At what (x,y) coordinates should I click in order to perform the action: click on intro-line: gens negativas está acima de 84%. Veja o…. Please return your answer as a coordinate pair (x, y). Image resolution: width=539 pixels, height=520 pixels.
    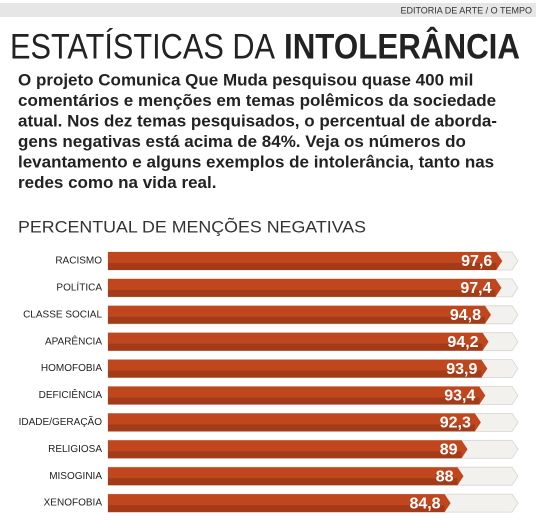
    Looking at the image, I should click on (242, 141).